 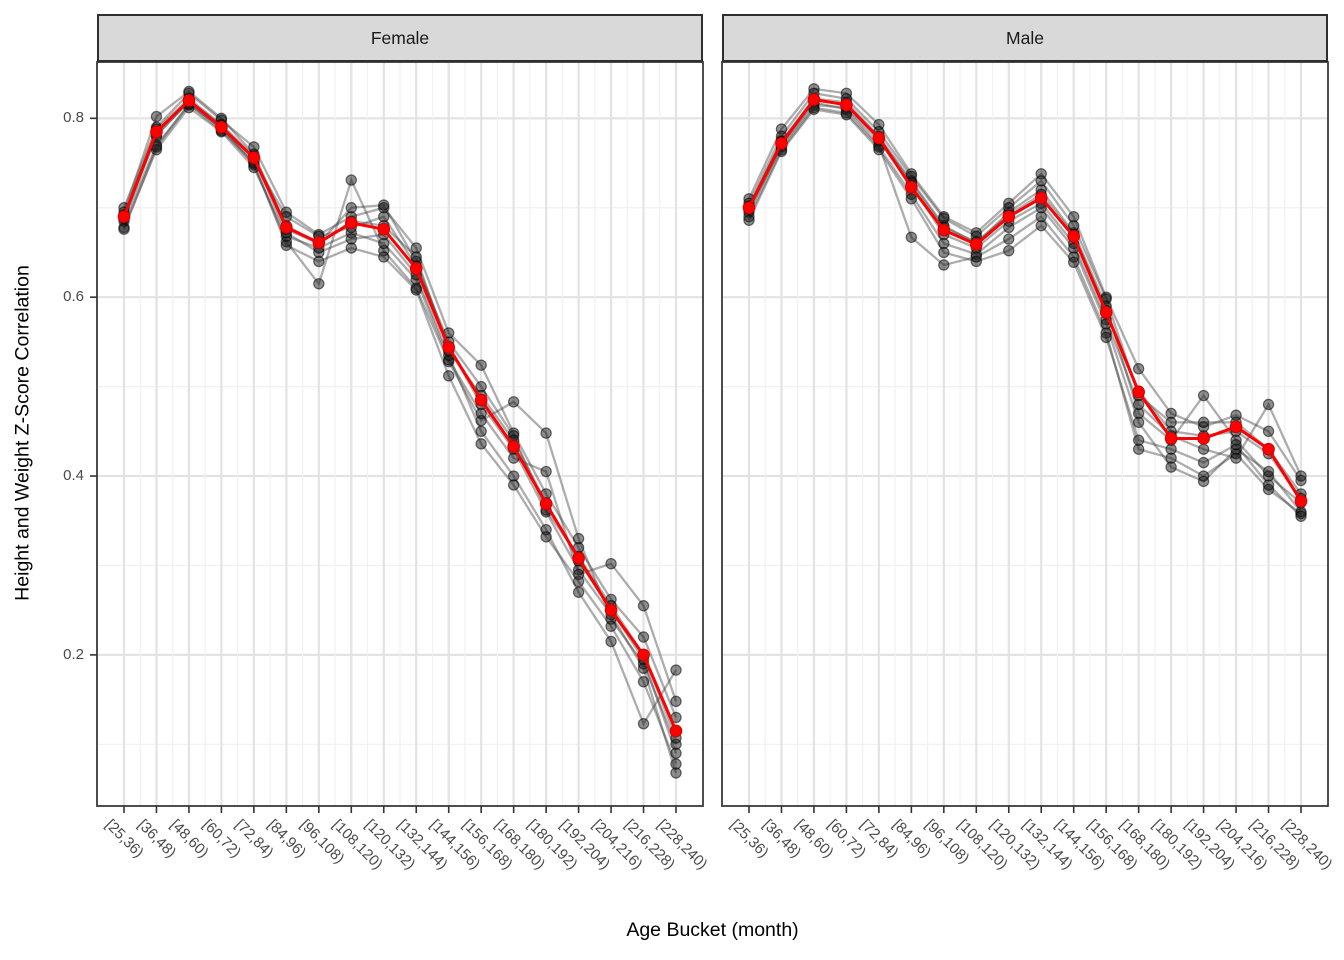 What do you see at coordinates (73, 475) in the screenshot?
I see `y-tick-label-0.4: 0.4` at bounding box center [73, 475].